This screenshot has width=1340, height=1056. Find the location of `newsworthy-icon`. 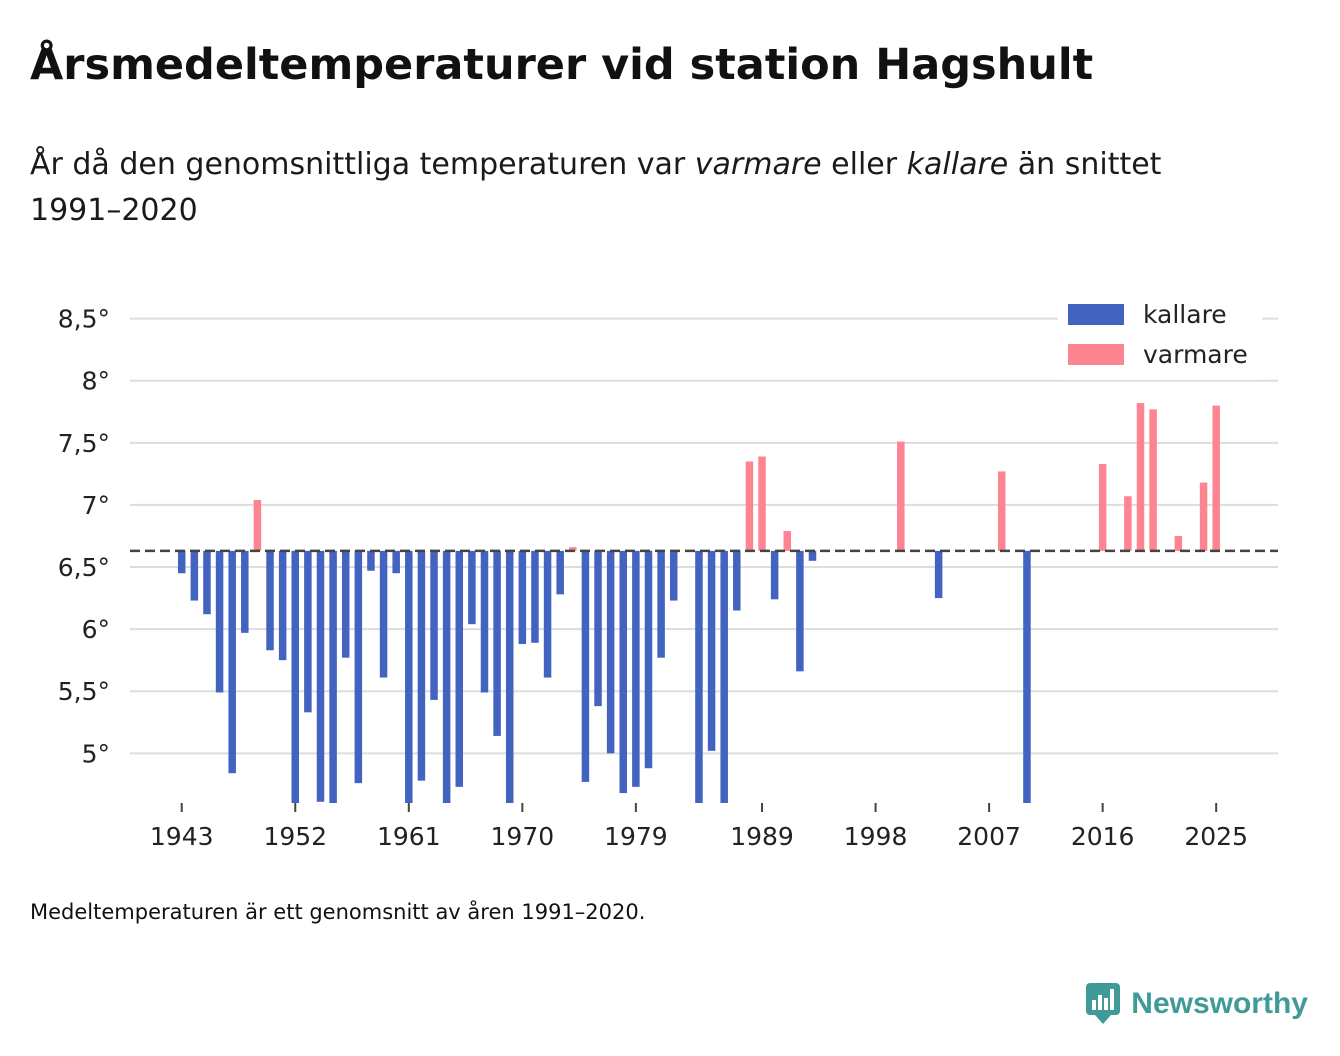

newsworthy-icon is located at coordinates (1103, 1003).